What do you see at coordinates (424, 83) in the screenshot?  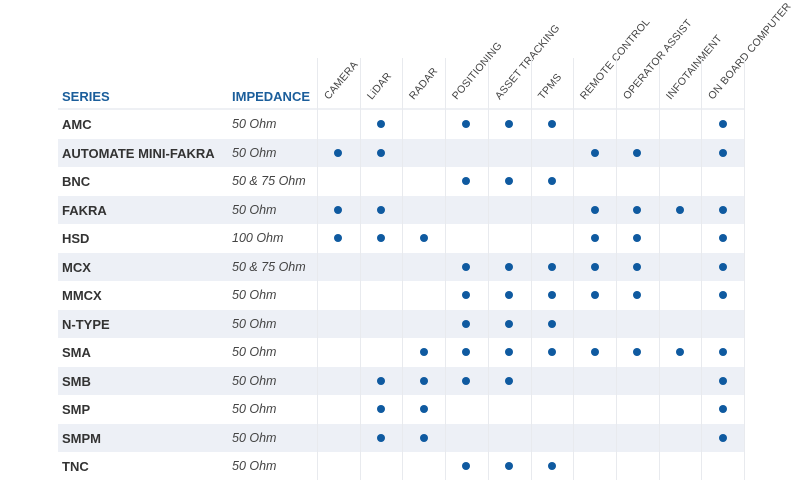 I see `column-header-label: RADAR` at bounding box center [424, 83].